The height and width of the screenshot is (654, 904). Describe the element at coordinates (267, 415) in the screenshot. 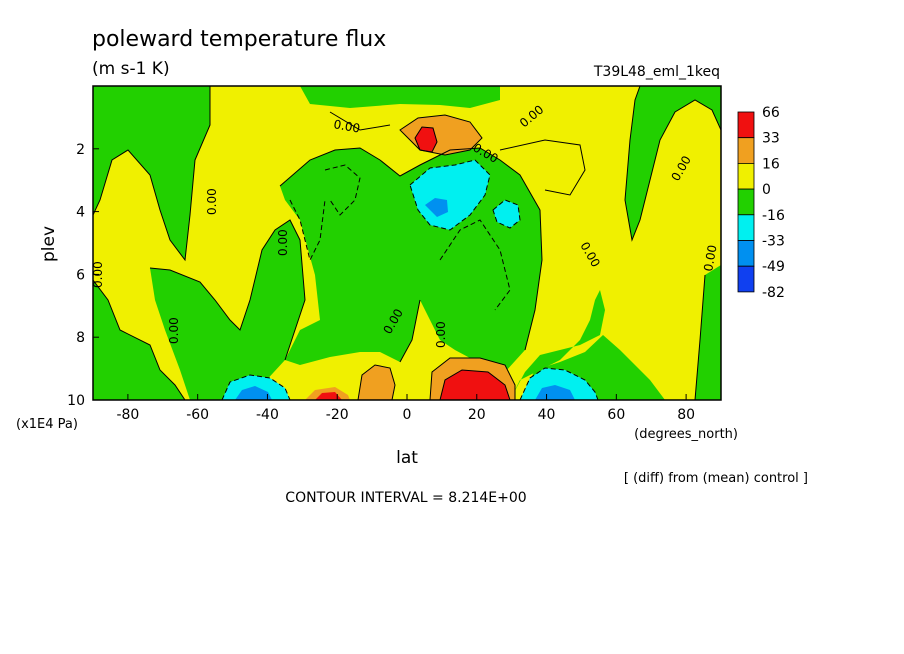

I see `x-tick-label: -40` at that location.